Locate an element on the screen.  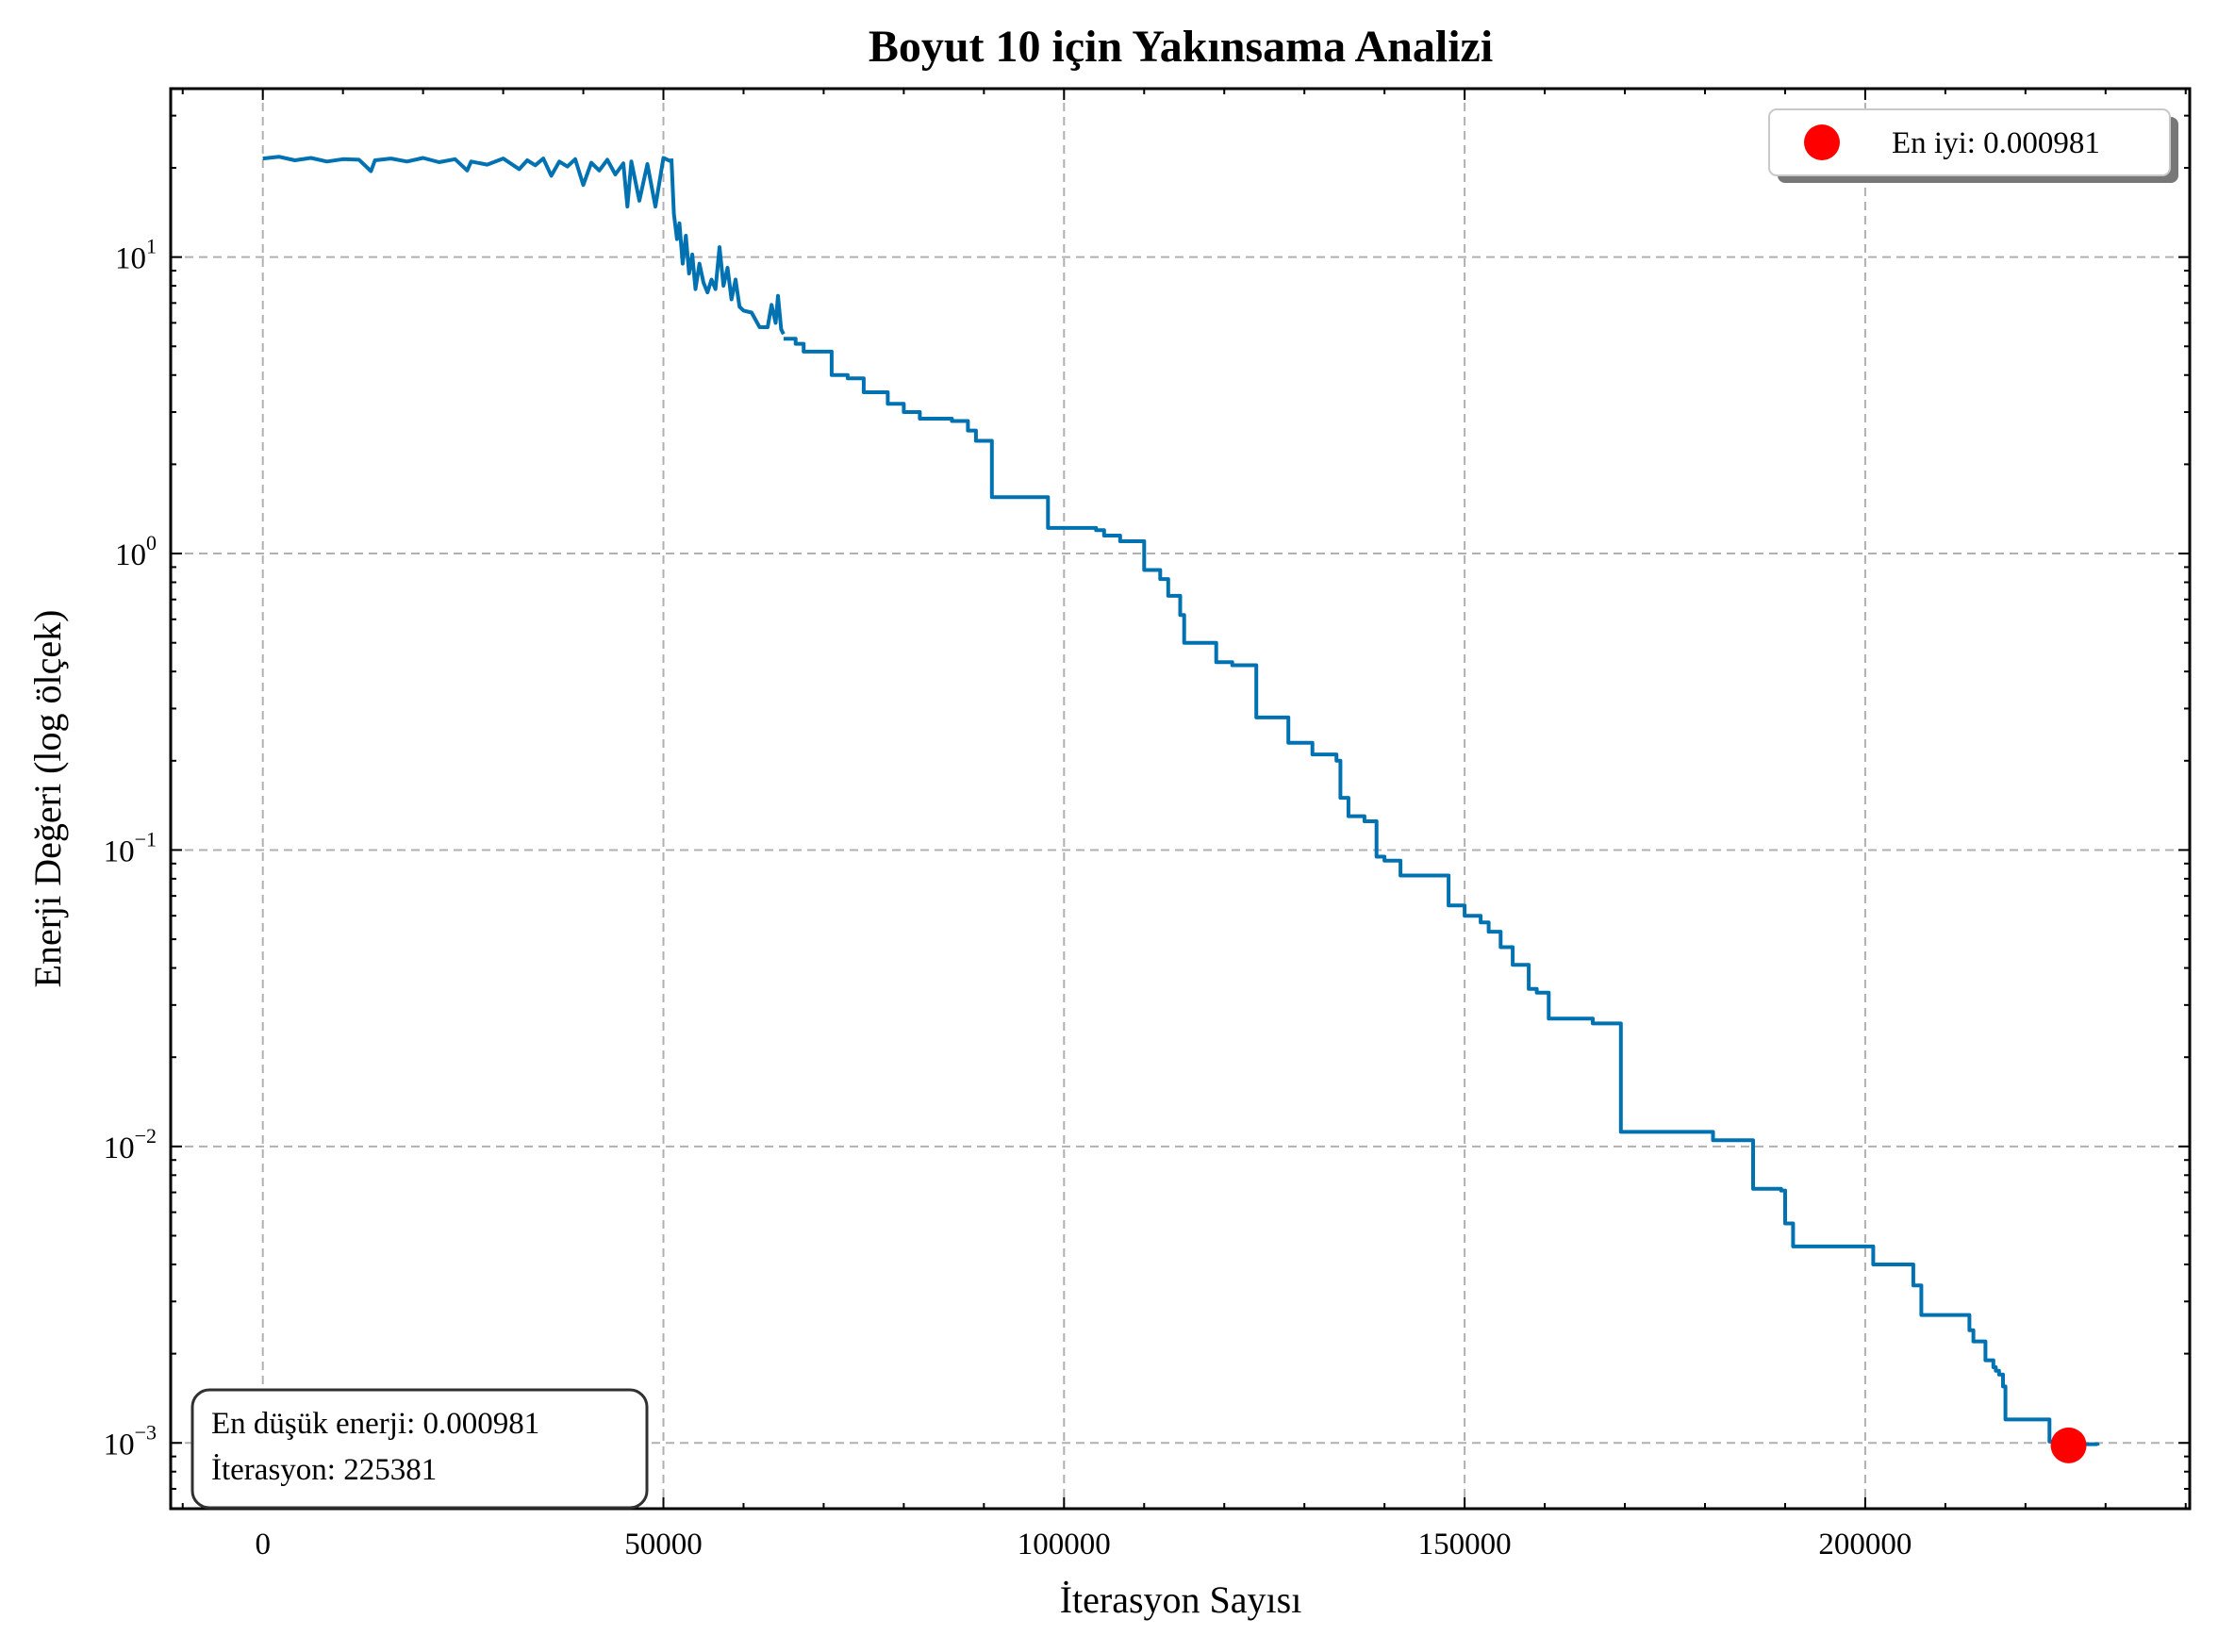
chart-title: Boyut 10 için Yakınsama Analizi is located at coordinates (1181, 47).